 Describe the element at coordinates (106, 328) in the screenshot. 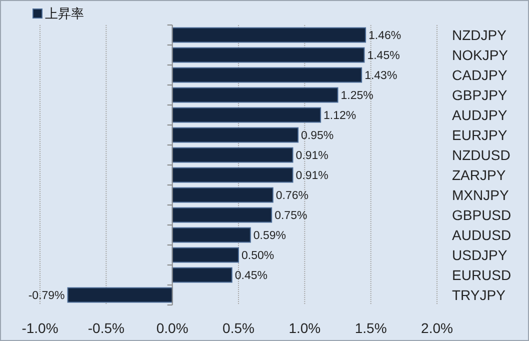

I see `x-tick-label: -0.5%` at that location.